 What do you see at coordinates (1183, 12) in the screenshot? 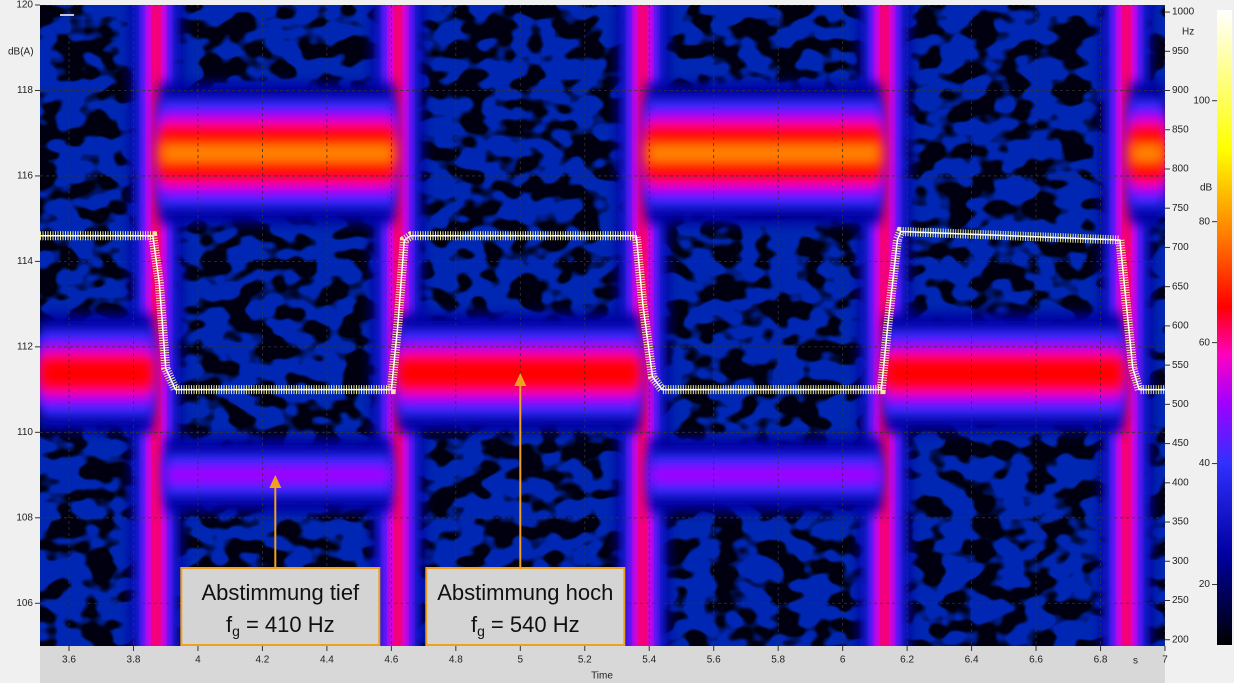
I see `y2-tick-label: 1000` at bounding box center [1183, 12].